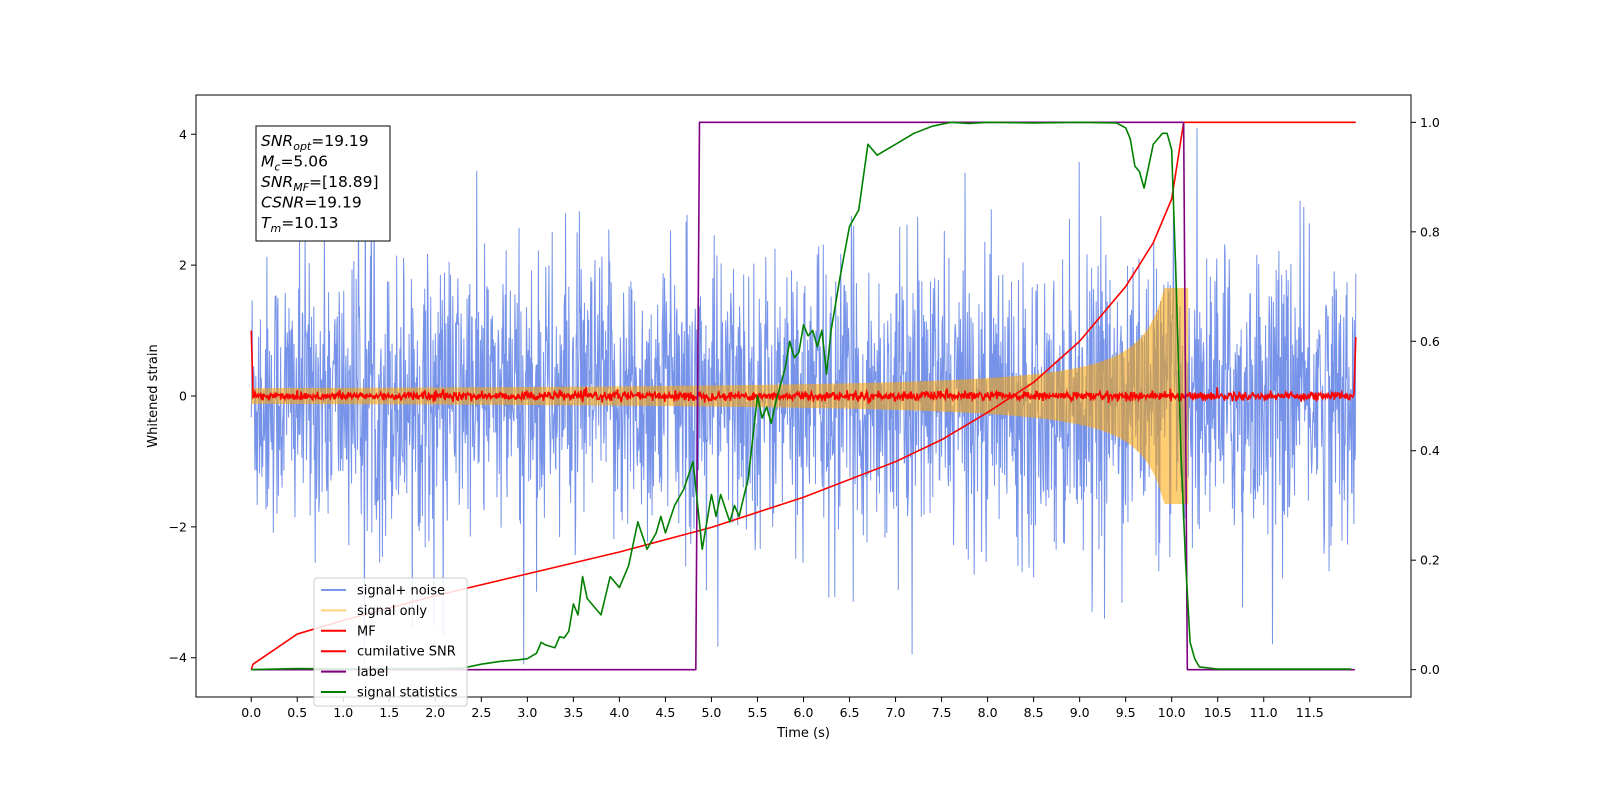 The height and width of the screenshot is (800, 1600). What do you see at coordinates (435, 712) in the screenshot?
I see `x-tick-label: 2.0` at bounding box center [435, 712].